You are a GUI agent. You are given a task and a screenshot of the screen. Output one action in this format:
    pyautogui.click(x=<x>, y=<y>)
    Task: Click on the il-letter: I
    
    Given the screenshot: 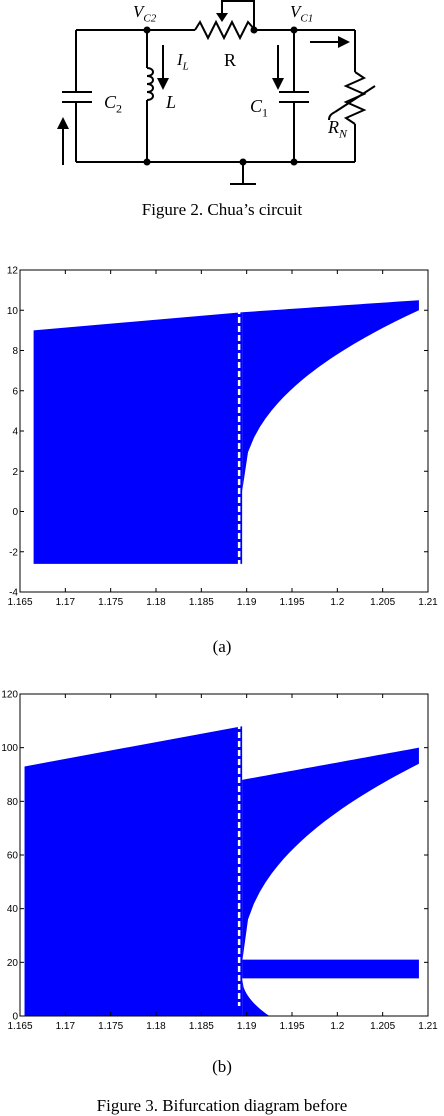 What is the action you would take?
    pyautogui.click(x=180, y=59)
    